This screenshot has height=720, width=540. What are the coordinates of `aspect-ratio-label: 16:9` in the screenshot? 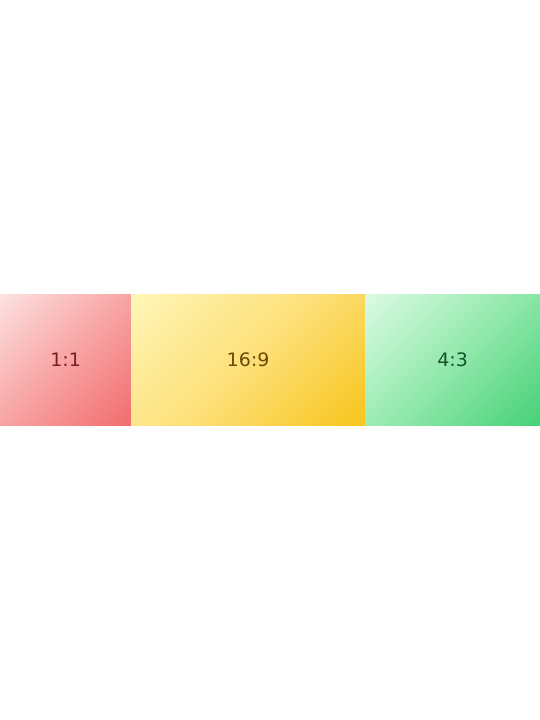 It's located at (248, 360).